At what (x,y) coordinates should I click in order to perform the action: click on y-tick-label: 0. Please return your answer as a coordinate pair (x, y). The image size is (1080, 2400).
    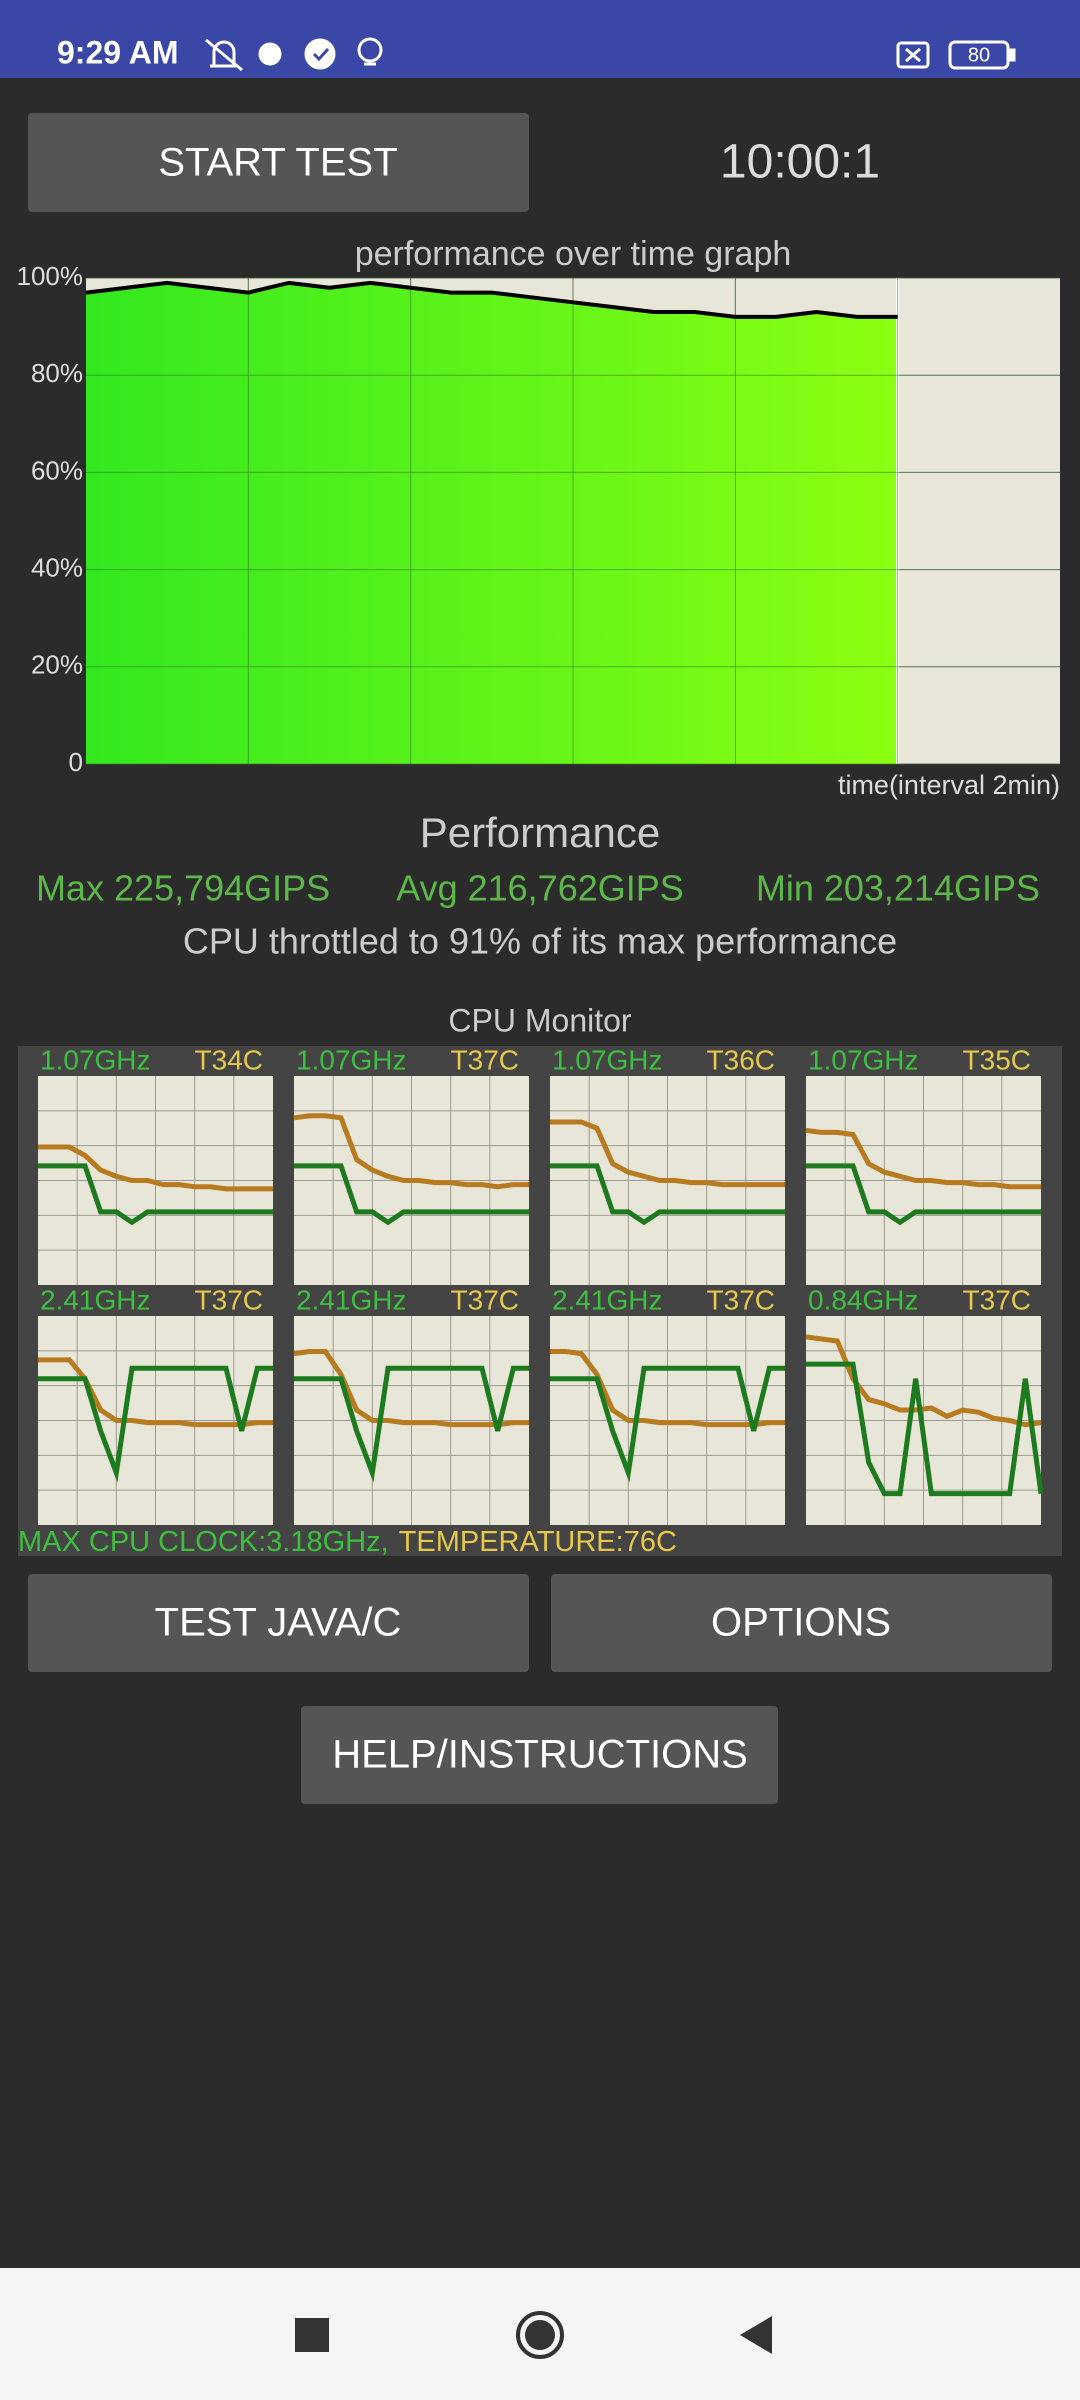
    Looking at the image, I should click on (76, 762).